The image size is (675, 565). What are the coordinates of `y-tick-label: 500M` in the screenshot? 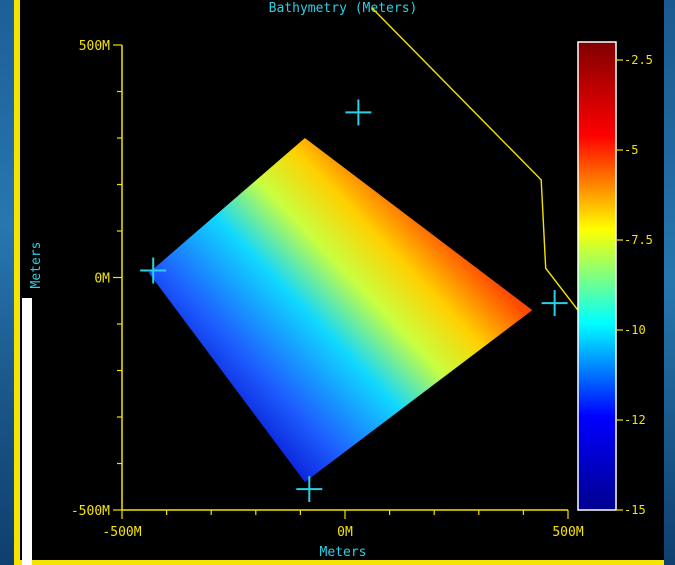 It's located at (94, 46).